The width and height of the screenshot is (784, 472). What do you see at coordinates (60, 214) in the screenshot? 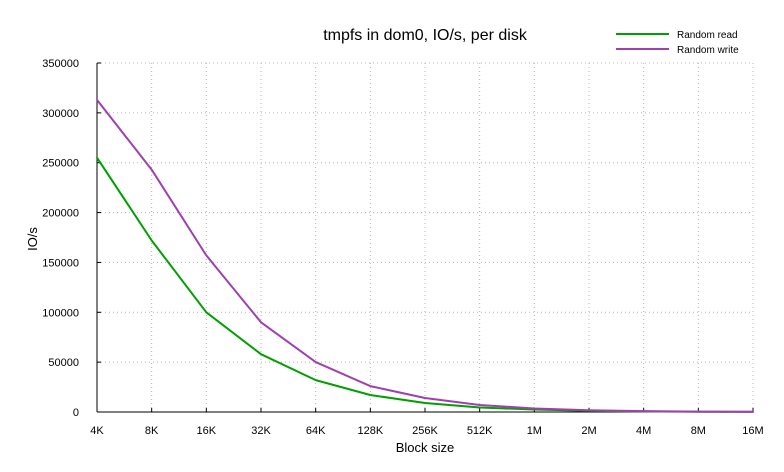
I see `y-tick-label: 200000` at bounding box center [60, 214].